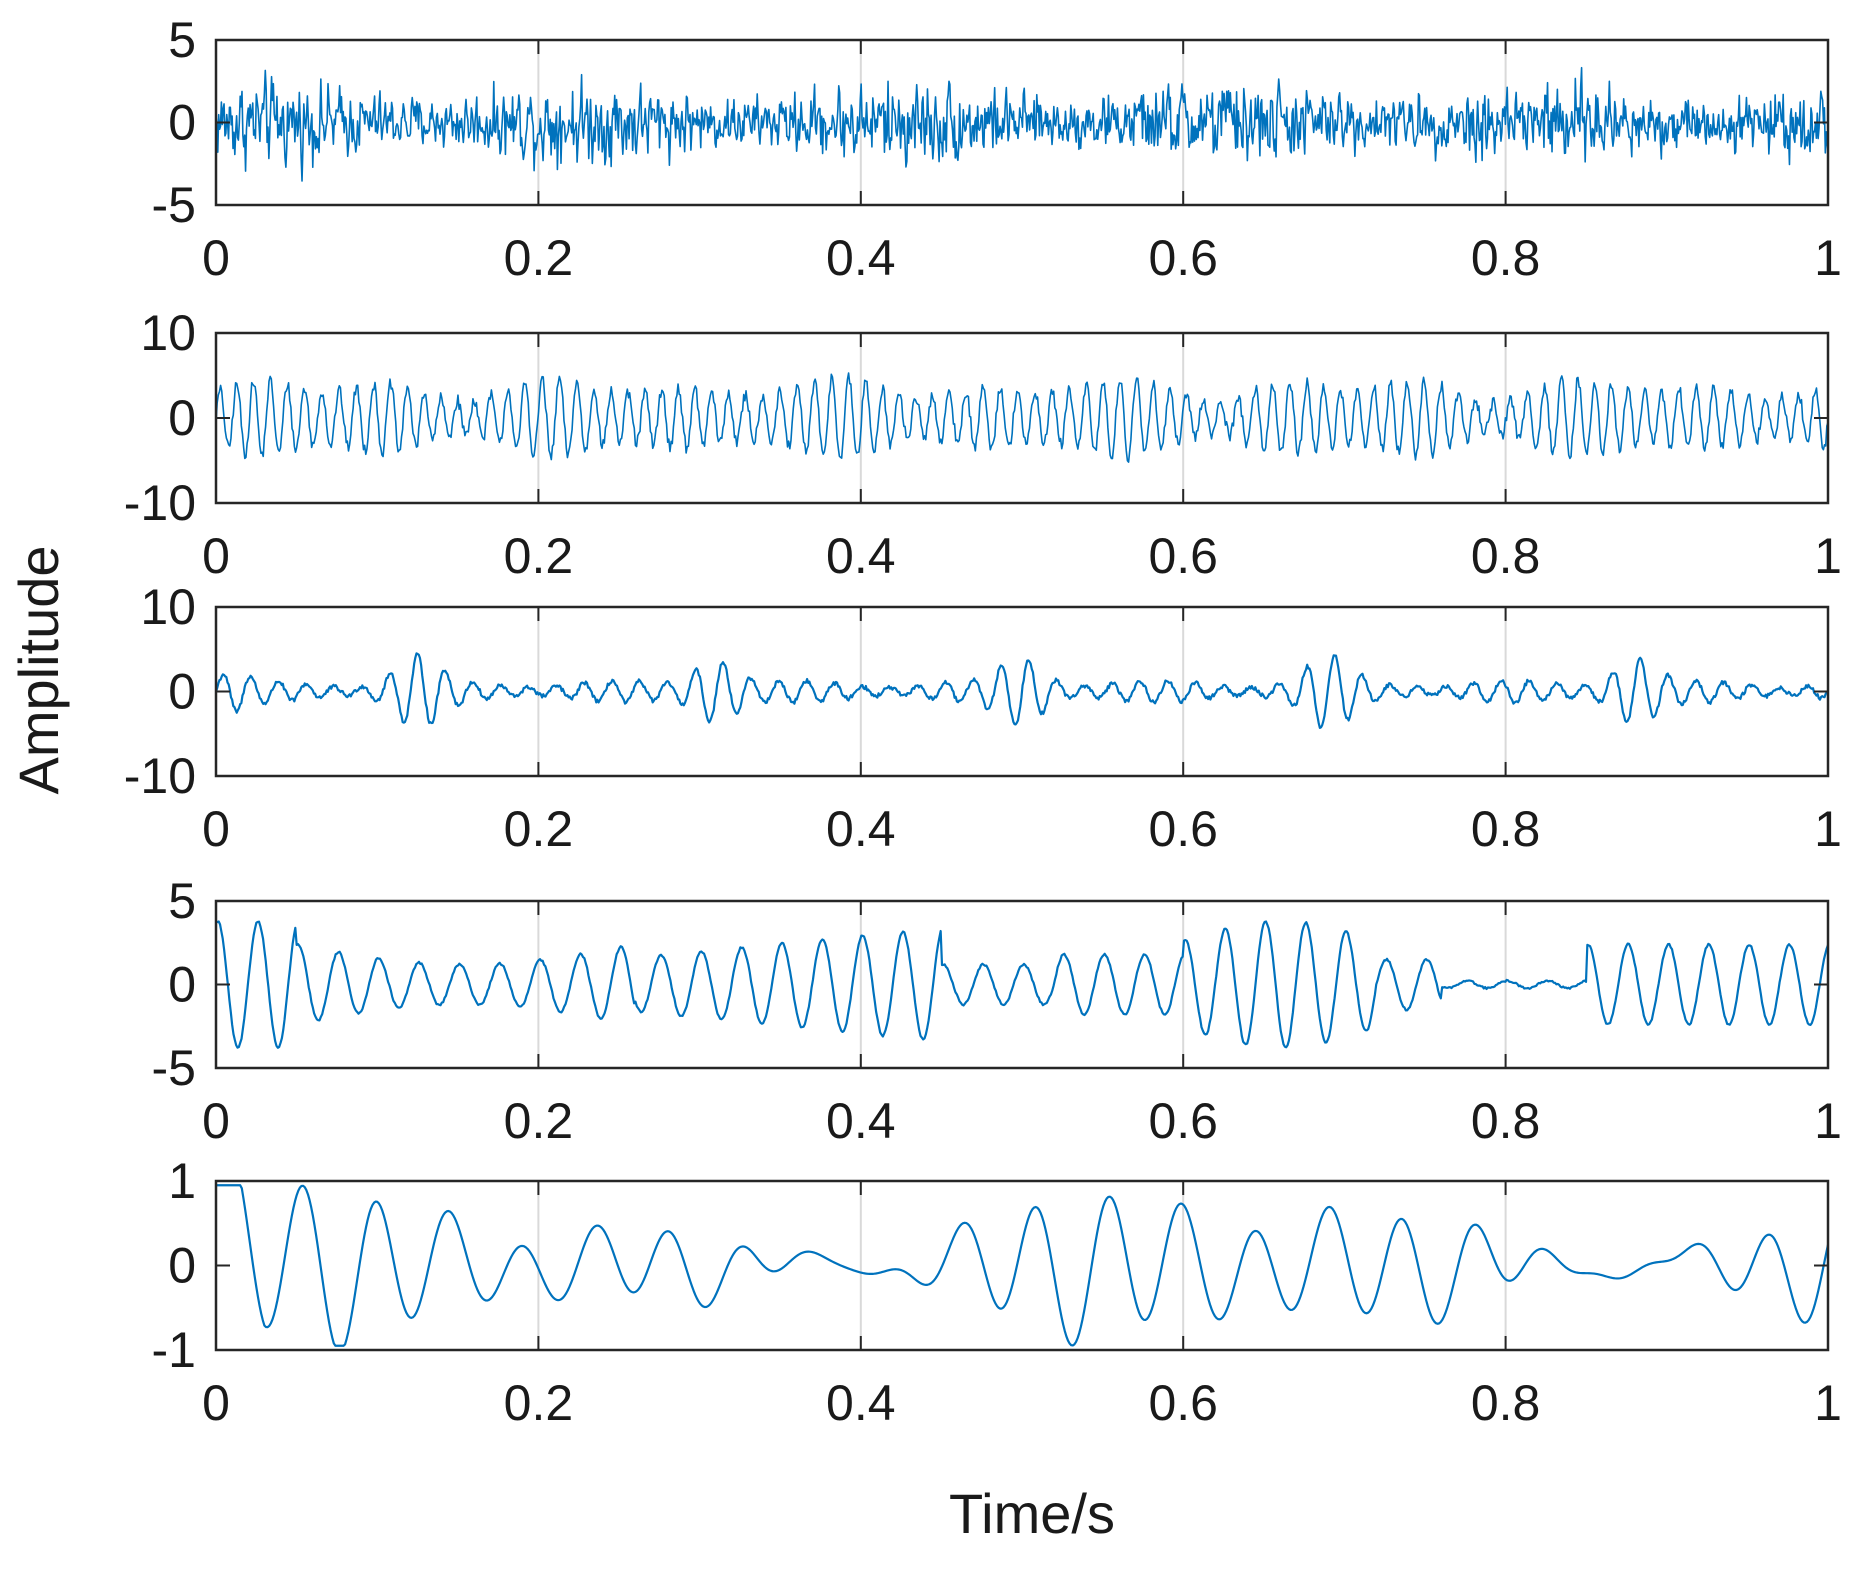  I want to click on y-tick-label: 1, so click(182, 1181).